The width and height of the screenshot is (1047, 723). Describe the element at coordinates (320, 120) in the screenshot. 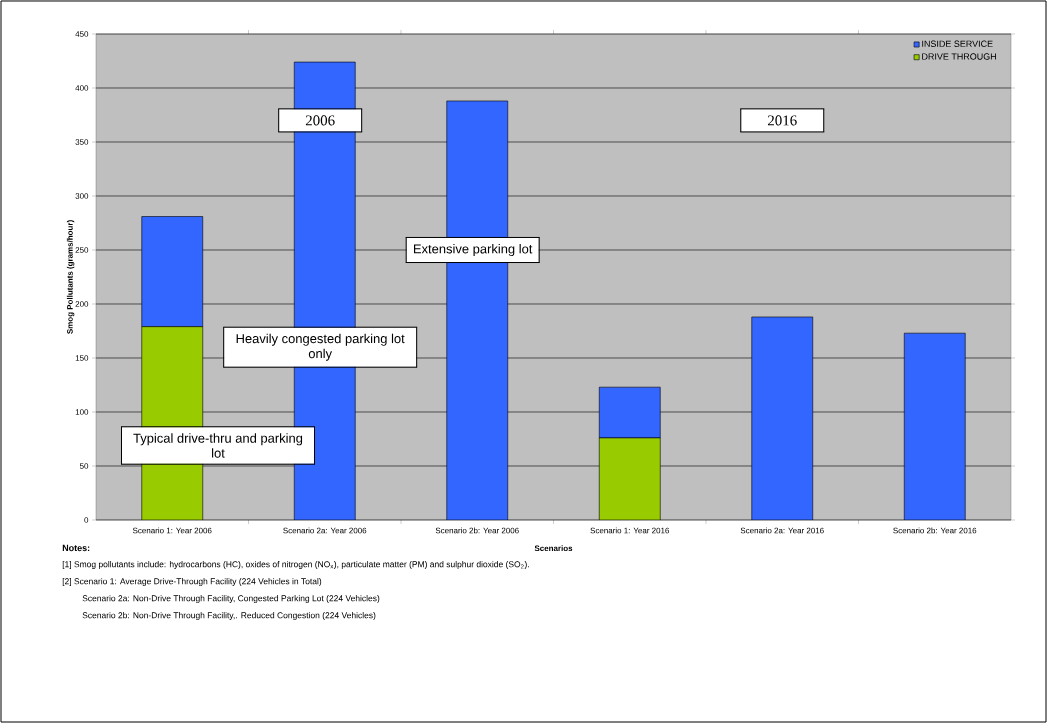

I see `annotation: 2006` at that location.